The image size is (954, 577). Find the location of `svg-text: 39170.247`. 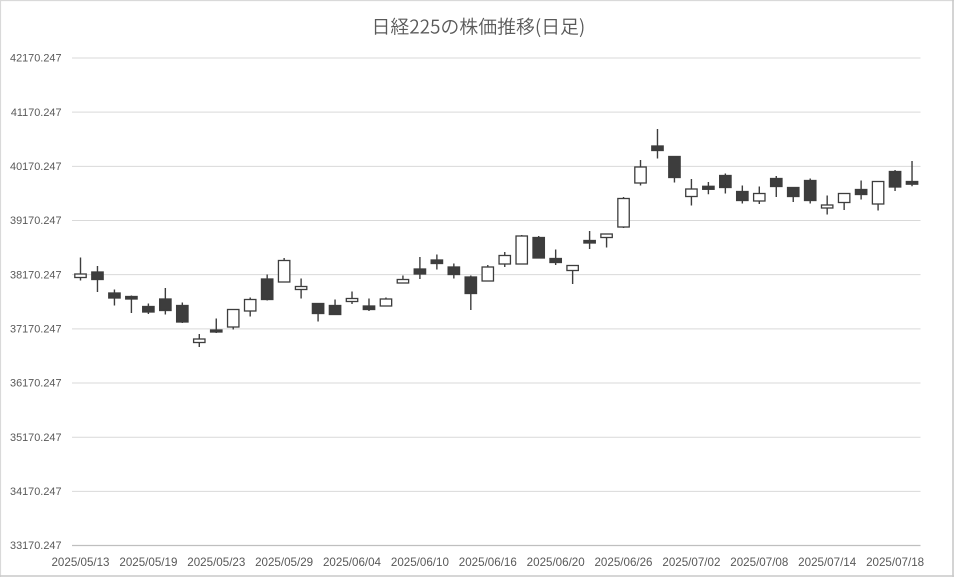

svg-text: 39170.247 is located at coordinates (35, 221).